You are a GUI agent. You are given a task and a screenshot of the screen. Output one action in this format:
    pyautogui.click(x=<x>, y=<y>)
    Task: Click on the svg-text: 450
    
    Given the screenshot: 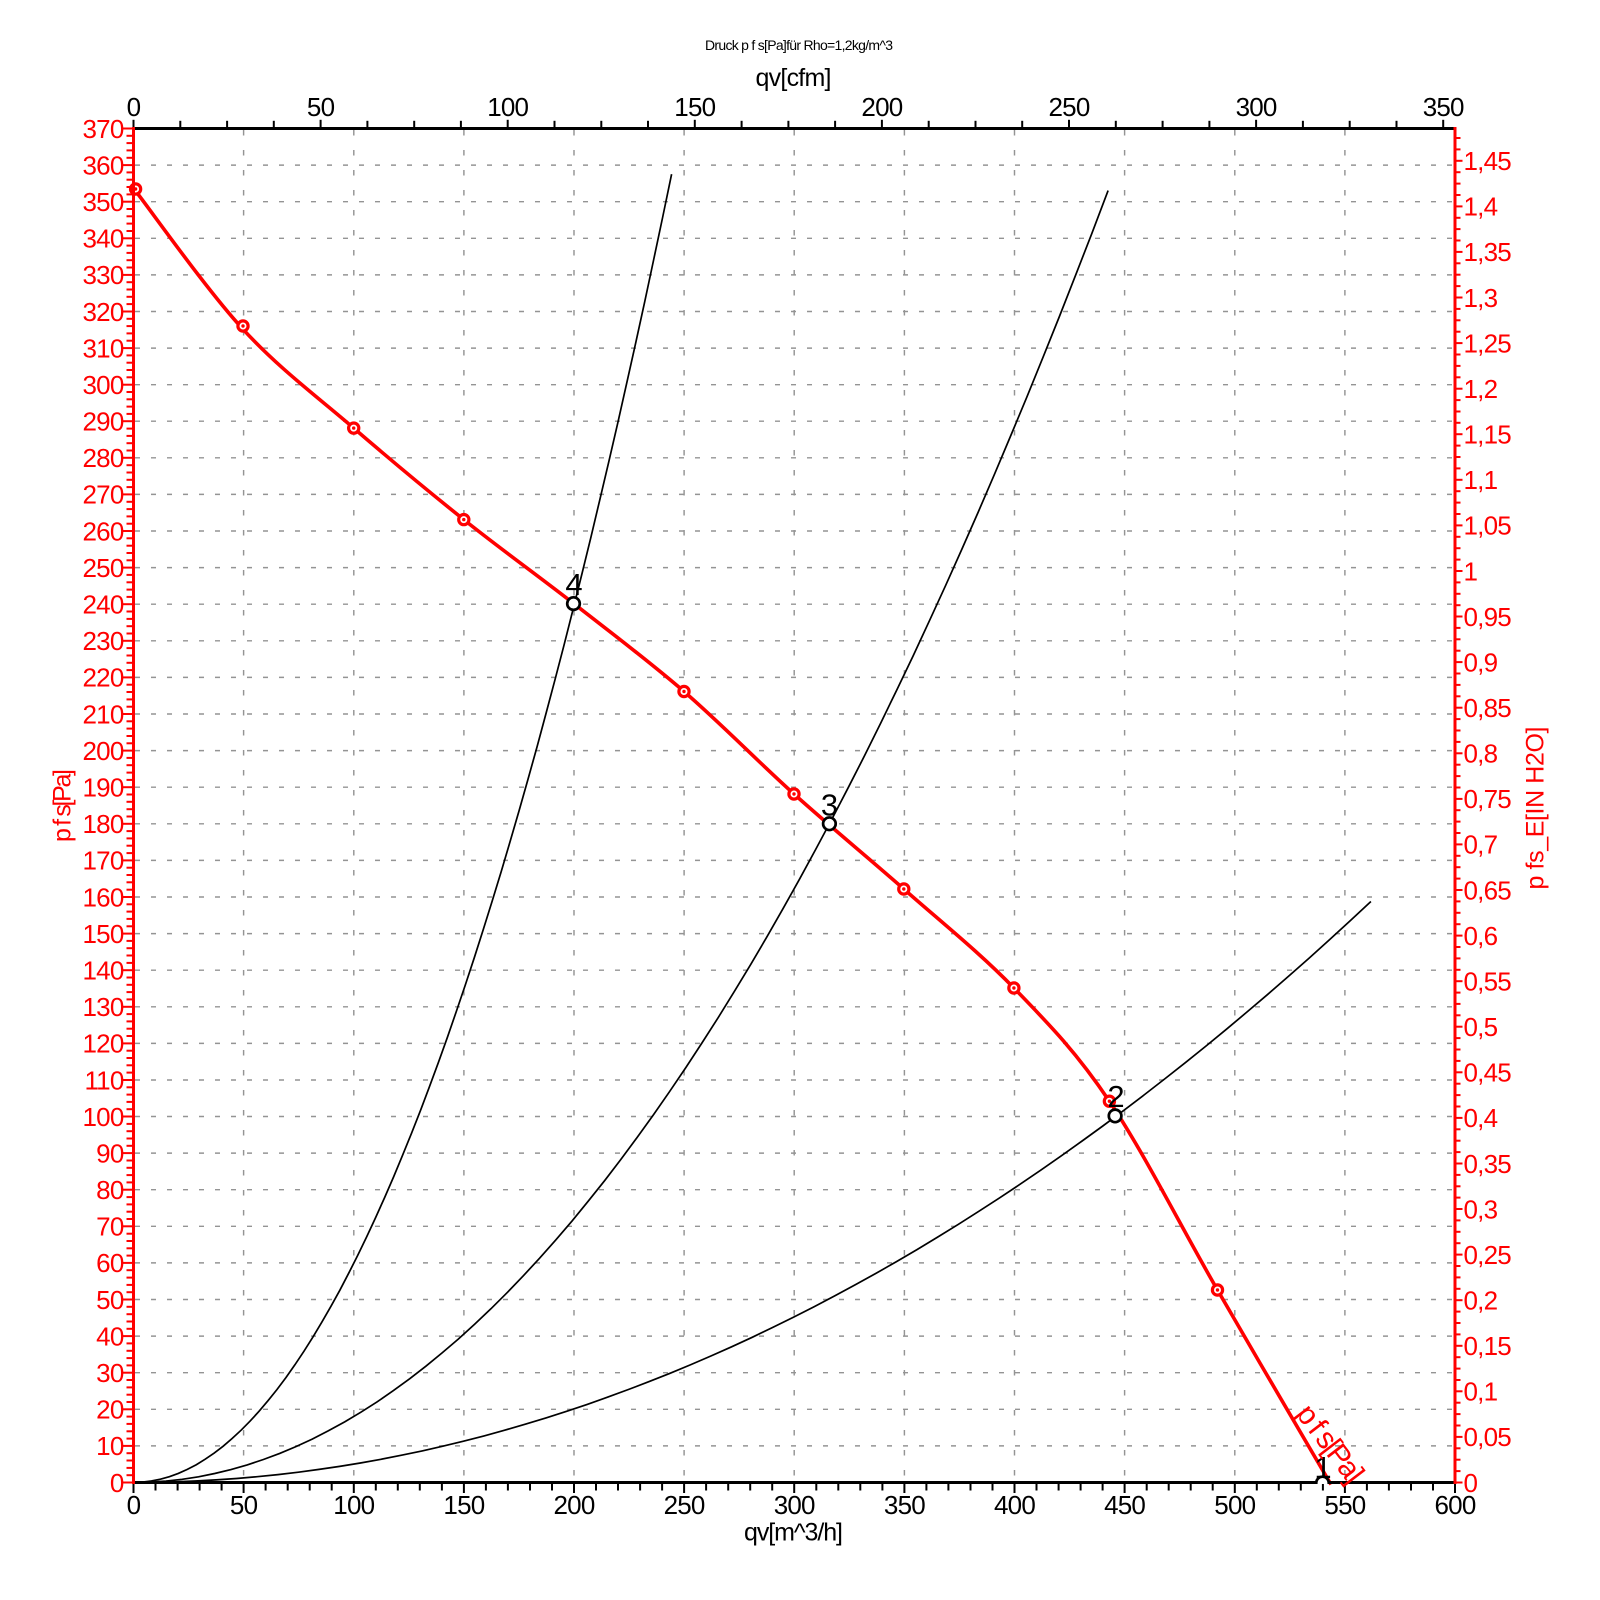 What is the action you would take?
    pyautogui.click(x=1124, y=1505)
    